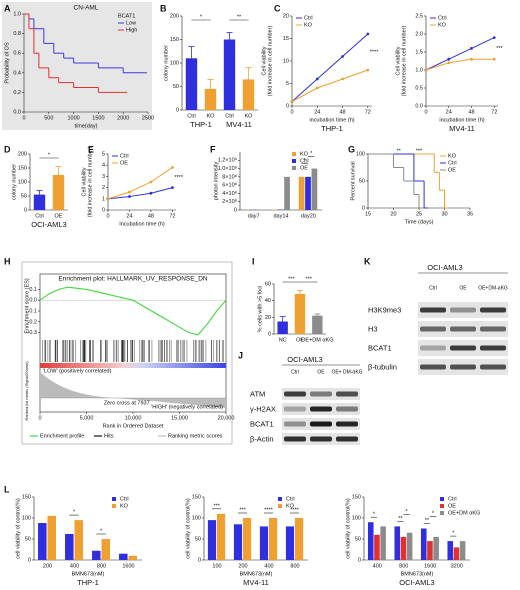  I want to click on y-tick-label: 0.0, so click(419, 106).